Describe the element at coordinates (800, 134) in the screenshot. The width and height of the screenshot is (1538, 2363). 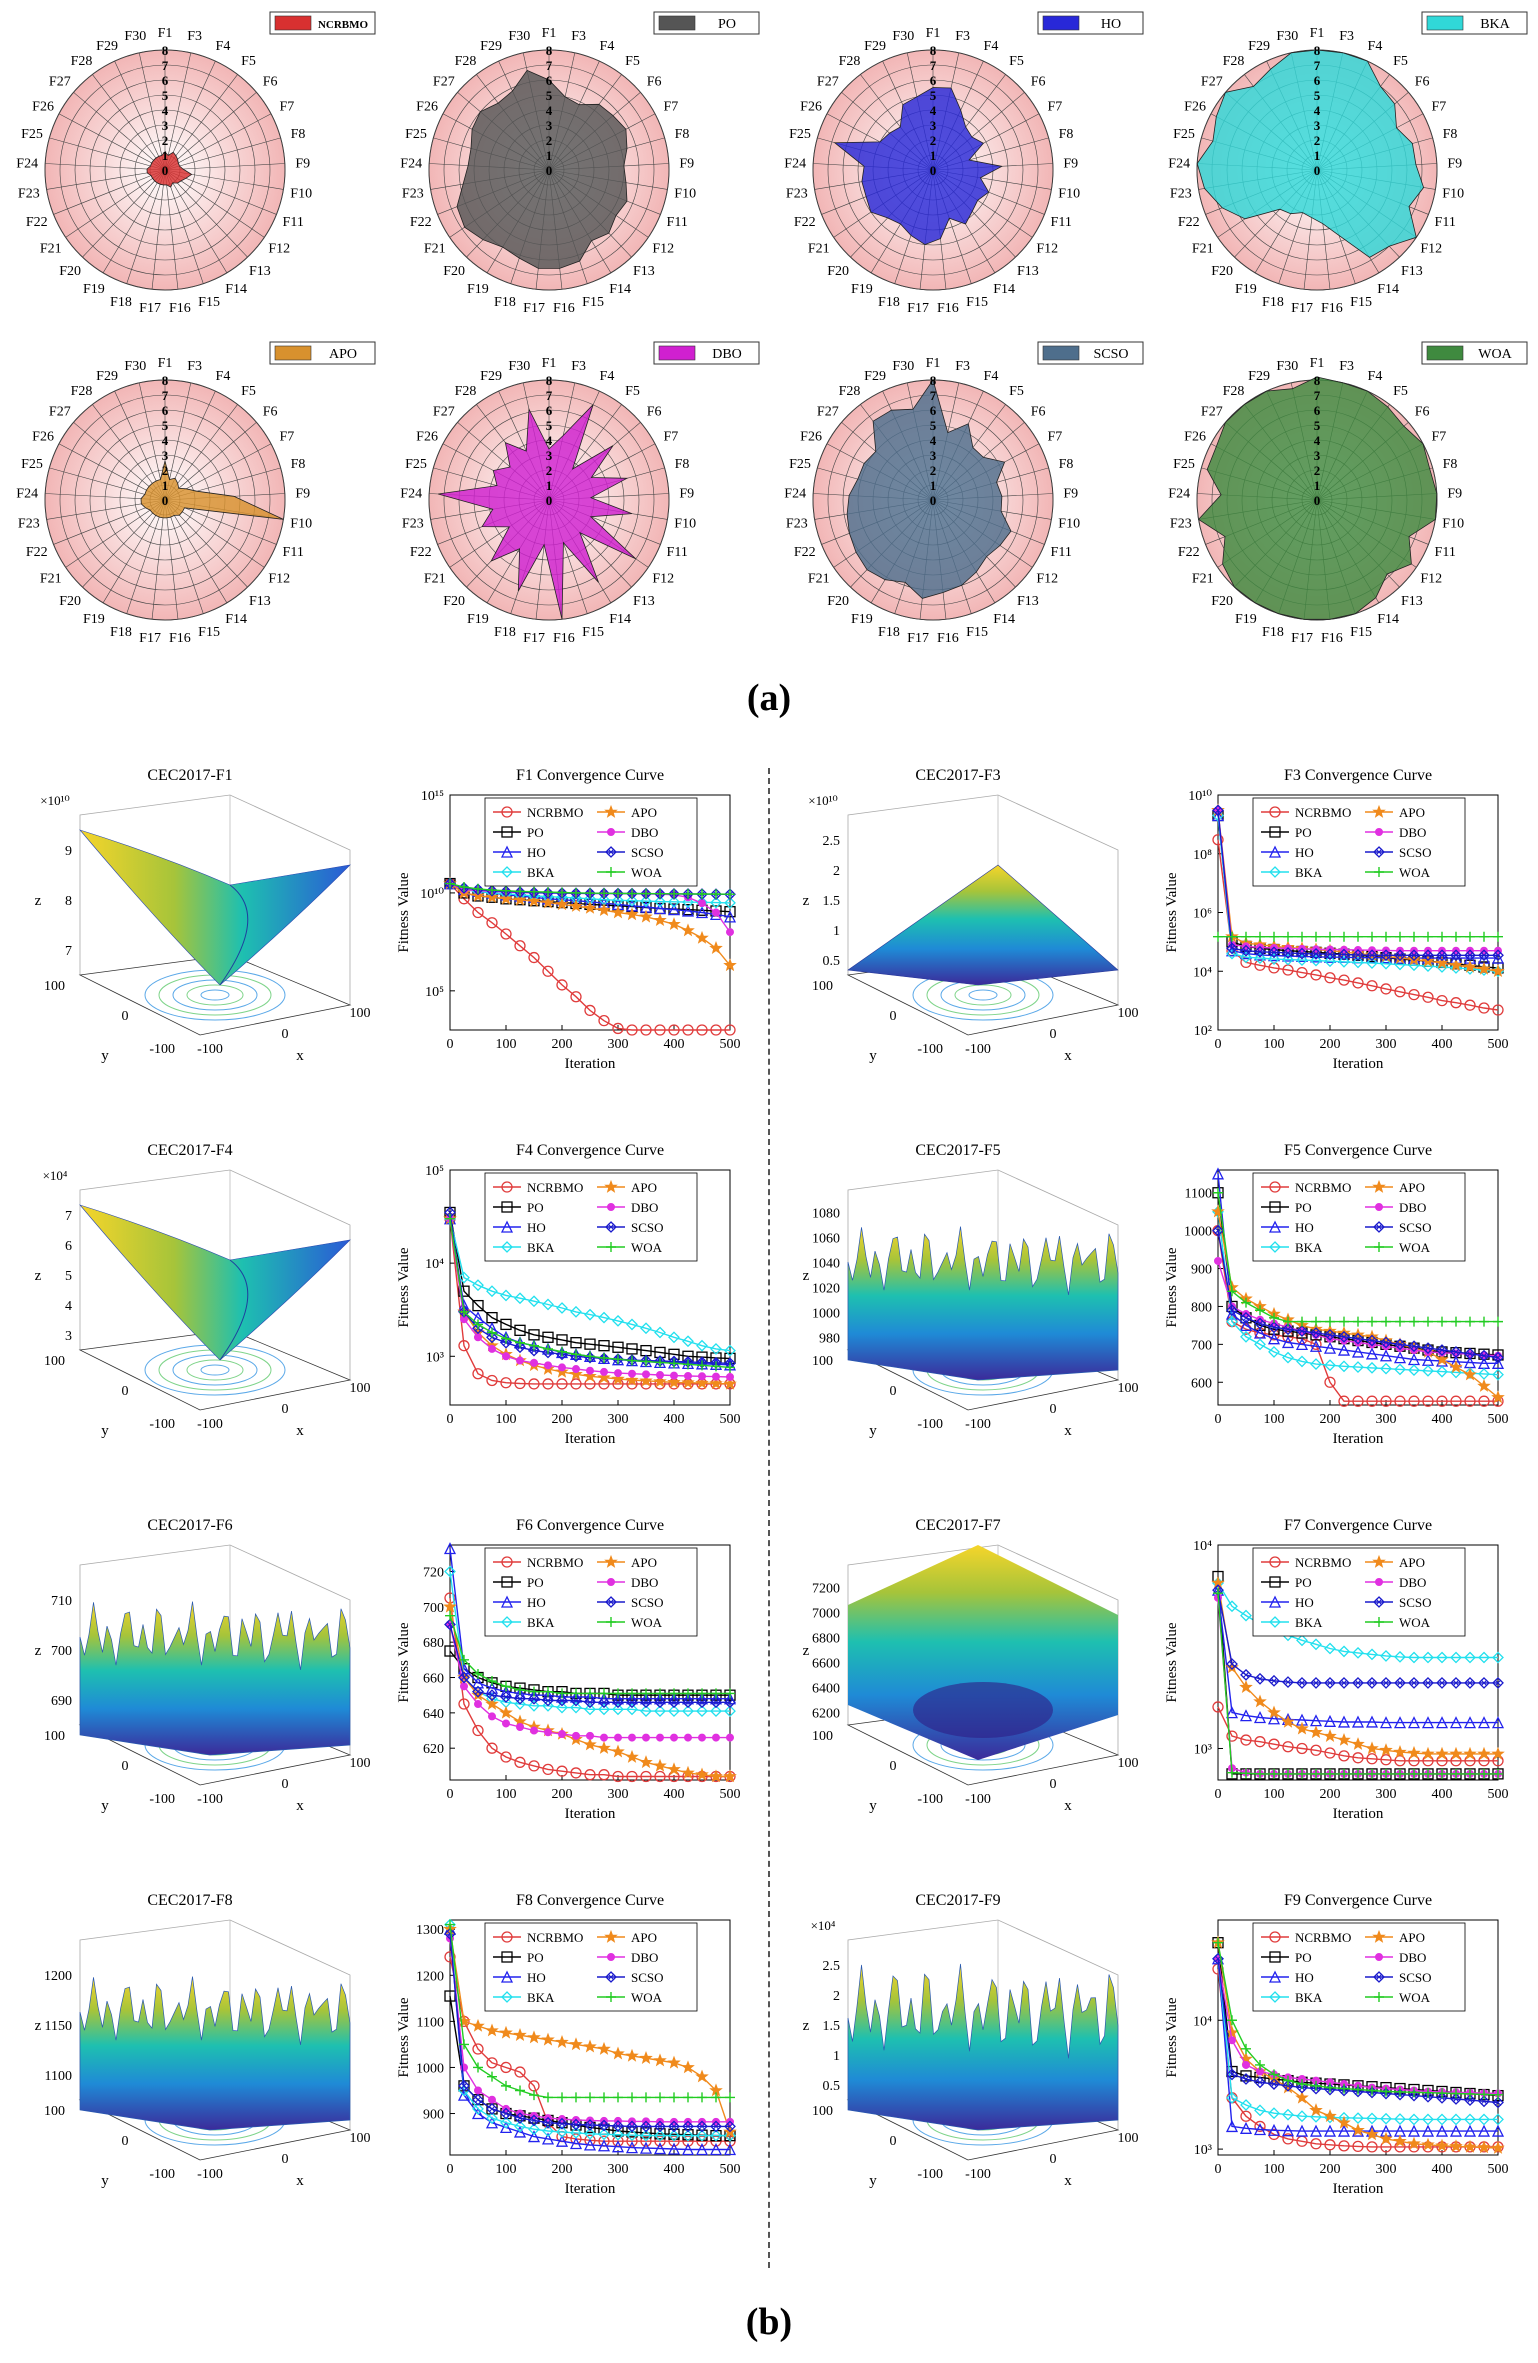
I see `radar-axis-label: F25` at that location.